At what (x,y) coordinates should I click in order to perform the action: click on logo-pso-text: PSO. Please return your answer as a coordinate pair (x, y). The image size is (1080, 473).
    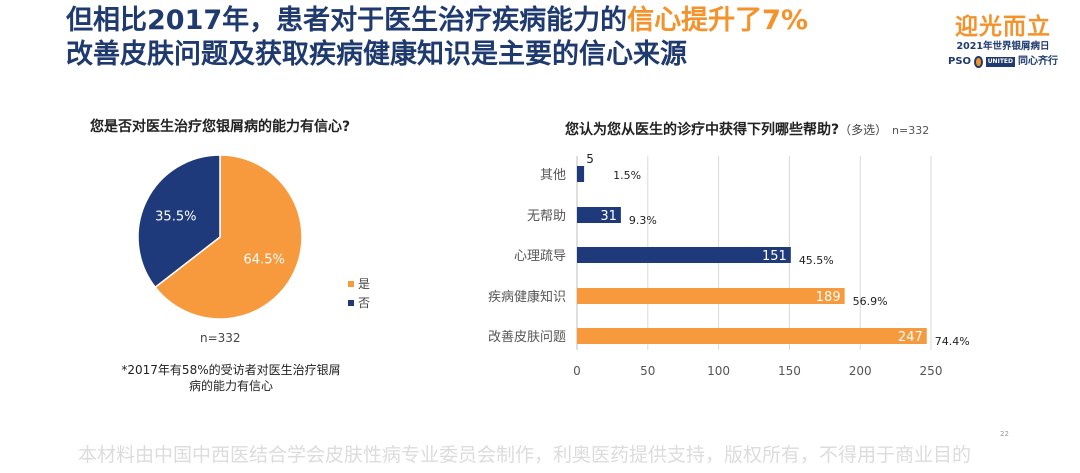
    Looking at the image, I should click on (960, 61).